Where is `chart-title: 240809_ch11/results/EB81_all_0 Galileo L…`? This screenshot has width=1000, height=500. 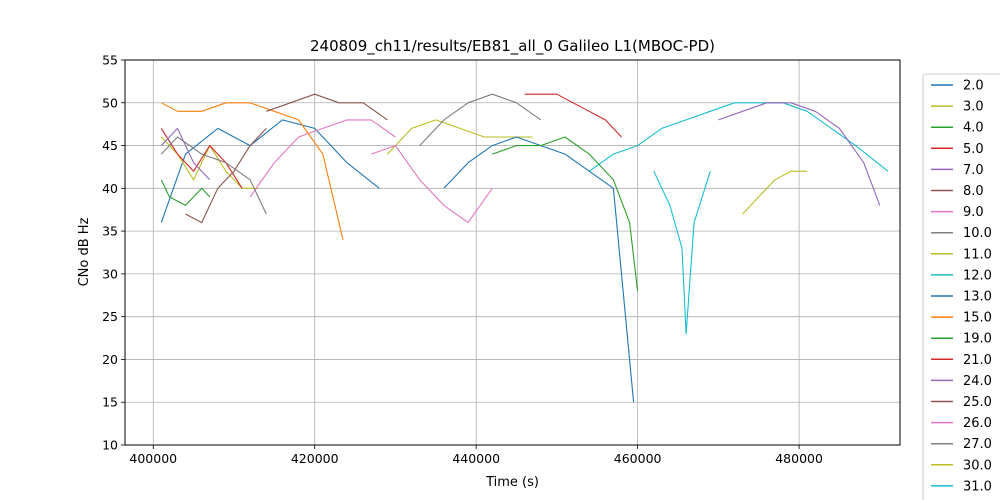
chart-title: 240809_ch11/results/EB81_all_0 Galileo L… is located at coordinates (512, 46).